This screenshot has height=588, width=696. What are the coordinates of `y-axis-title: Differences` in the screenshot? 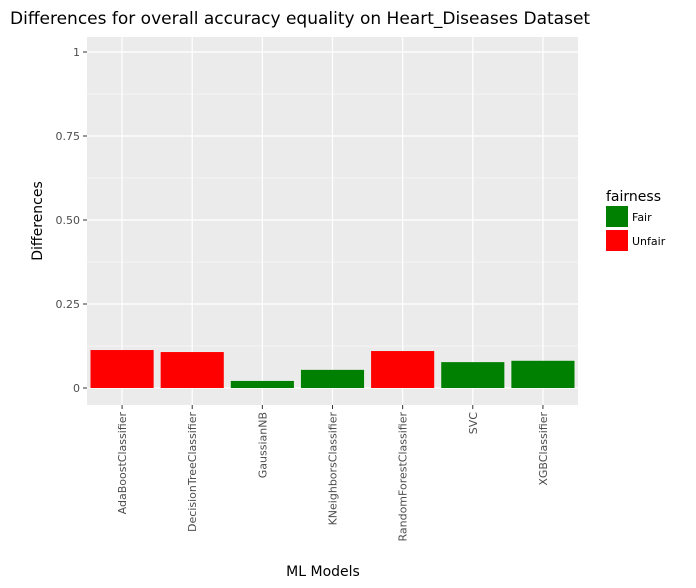 It's located at (38, 220).